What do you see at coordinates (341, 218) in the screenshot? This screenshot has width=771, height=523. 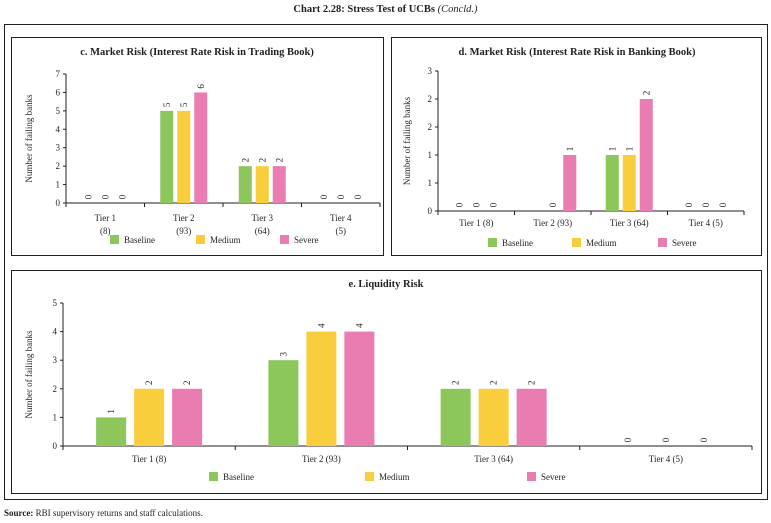 I see `x-tick-label: Tier 4` at bounding box center [341, 218].